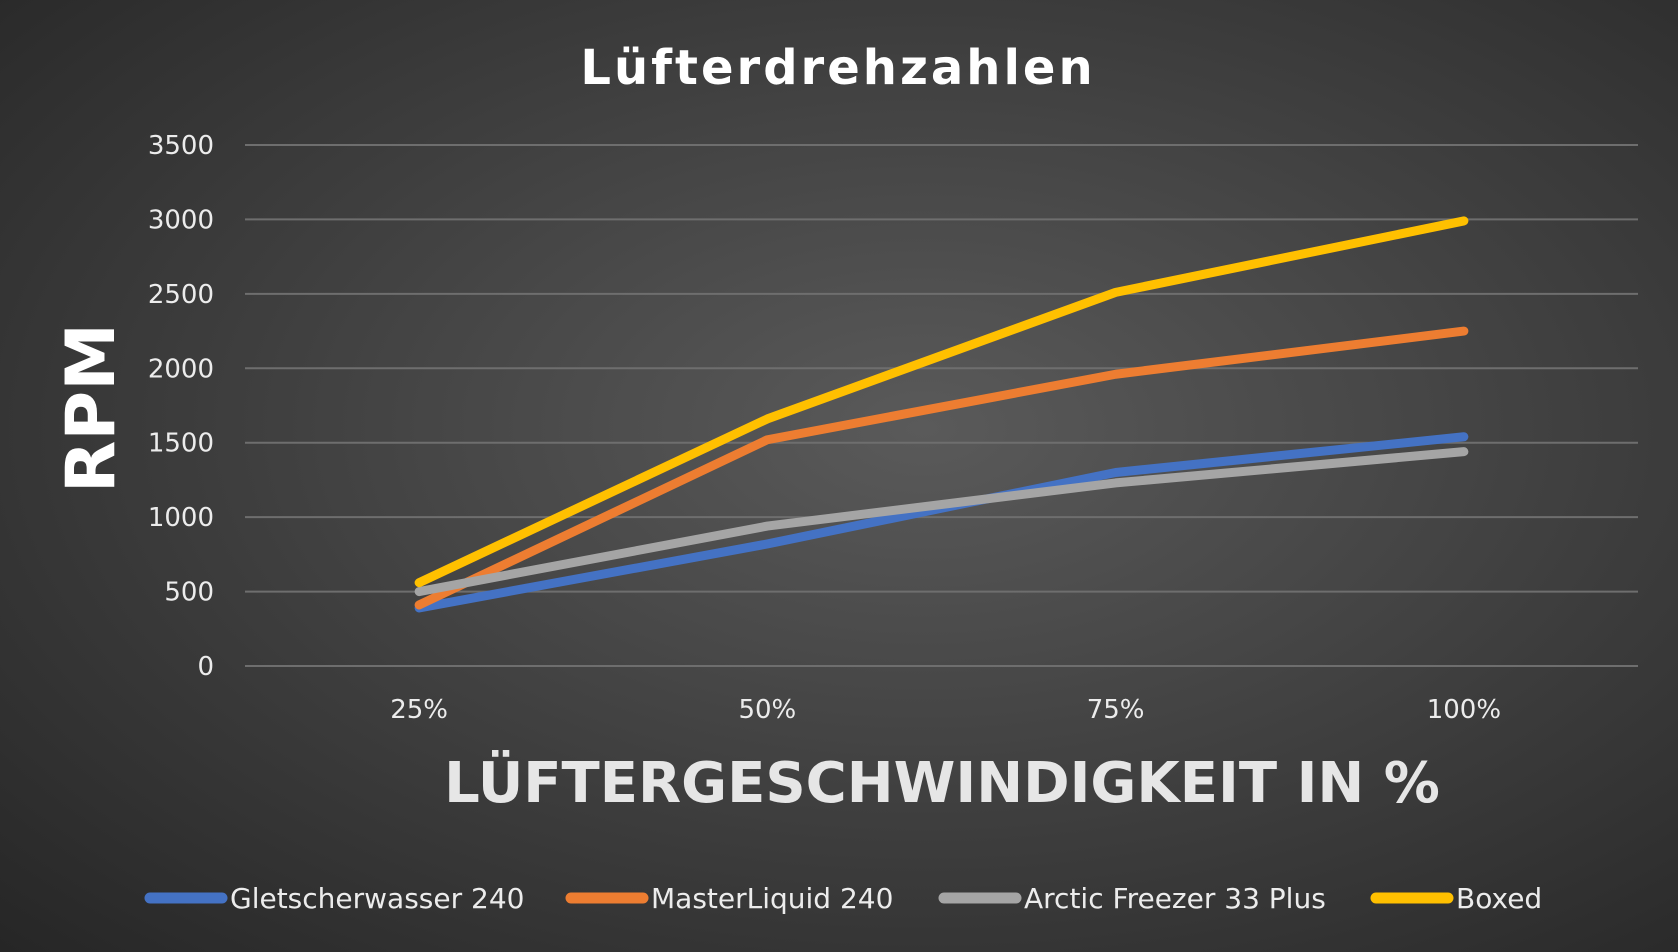 Image resolution: width=1678 pixels, height=952 pixels. Describe the element at coordinates (189, 593) in the screenshot. I see `y-tick-label: 500` at that location.